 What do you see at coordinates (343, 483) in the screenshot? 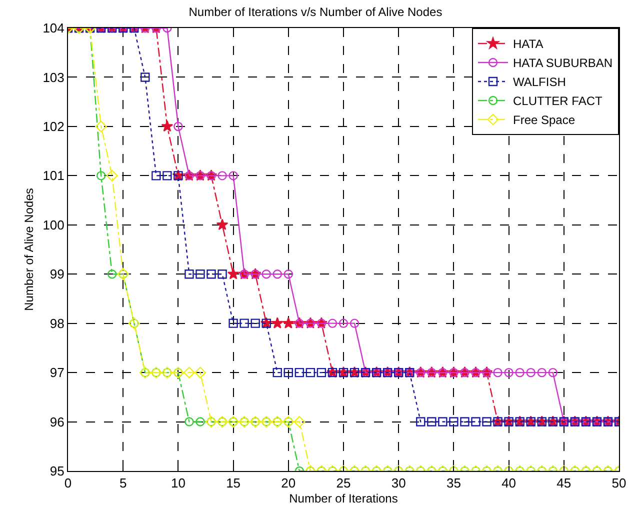
I see `x-tick-label: 25` at bounding box center [343, 483].